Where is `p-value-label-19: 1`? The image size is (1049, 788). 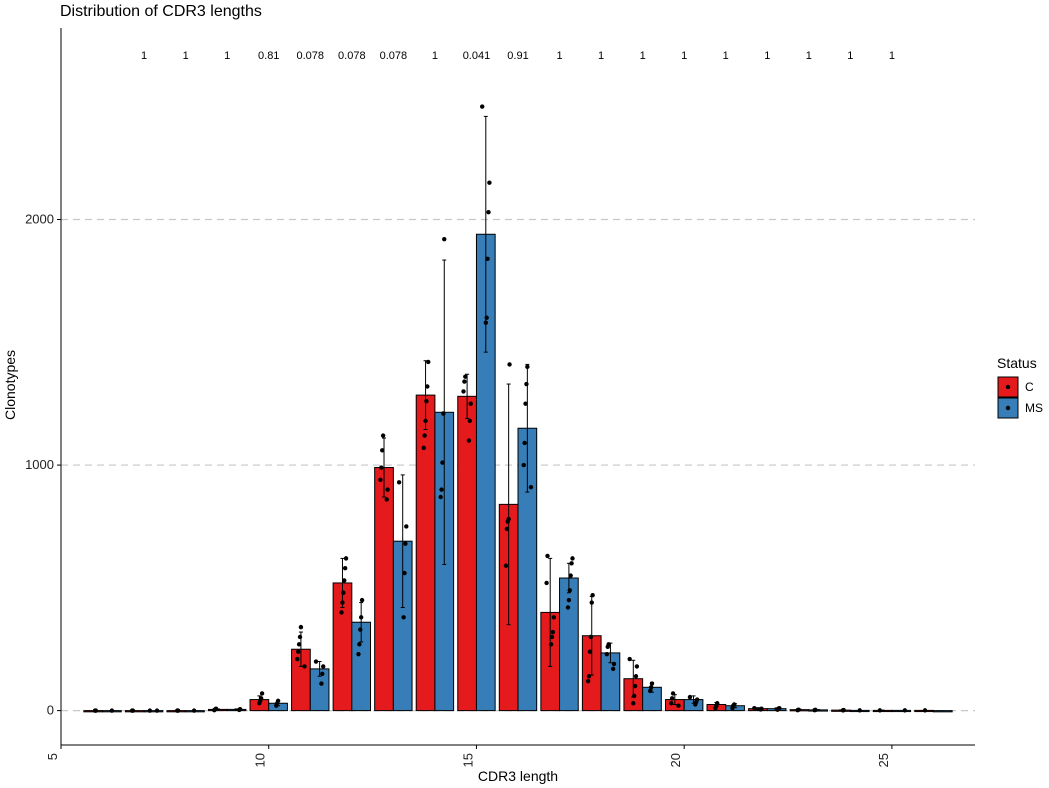
p-value-label-19: 1 is located at coordinates (643, 56).